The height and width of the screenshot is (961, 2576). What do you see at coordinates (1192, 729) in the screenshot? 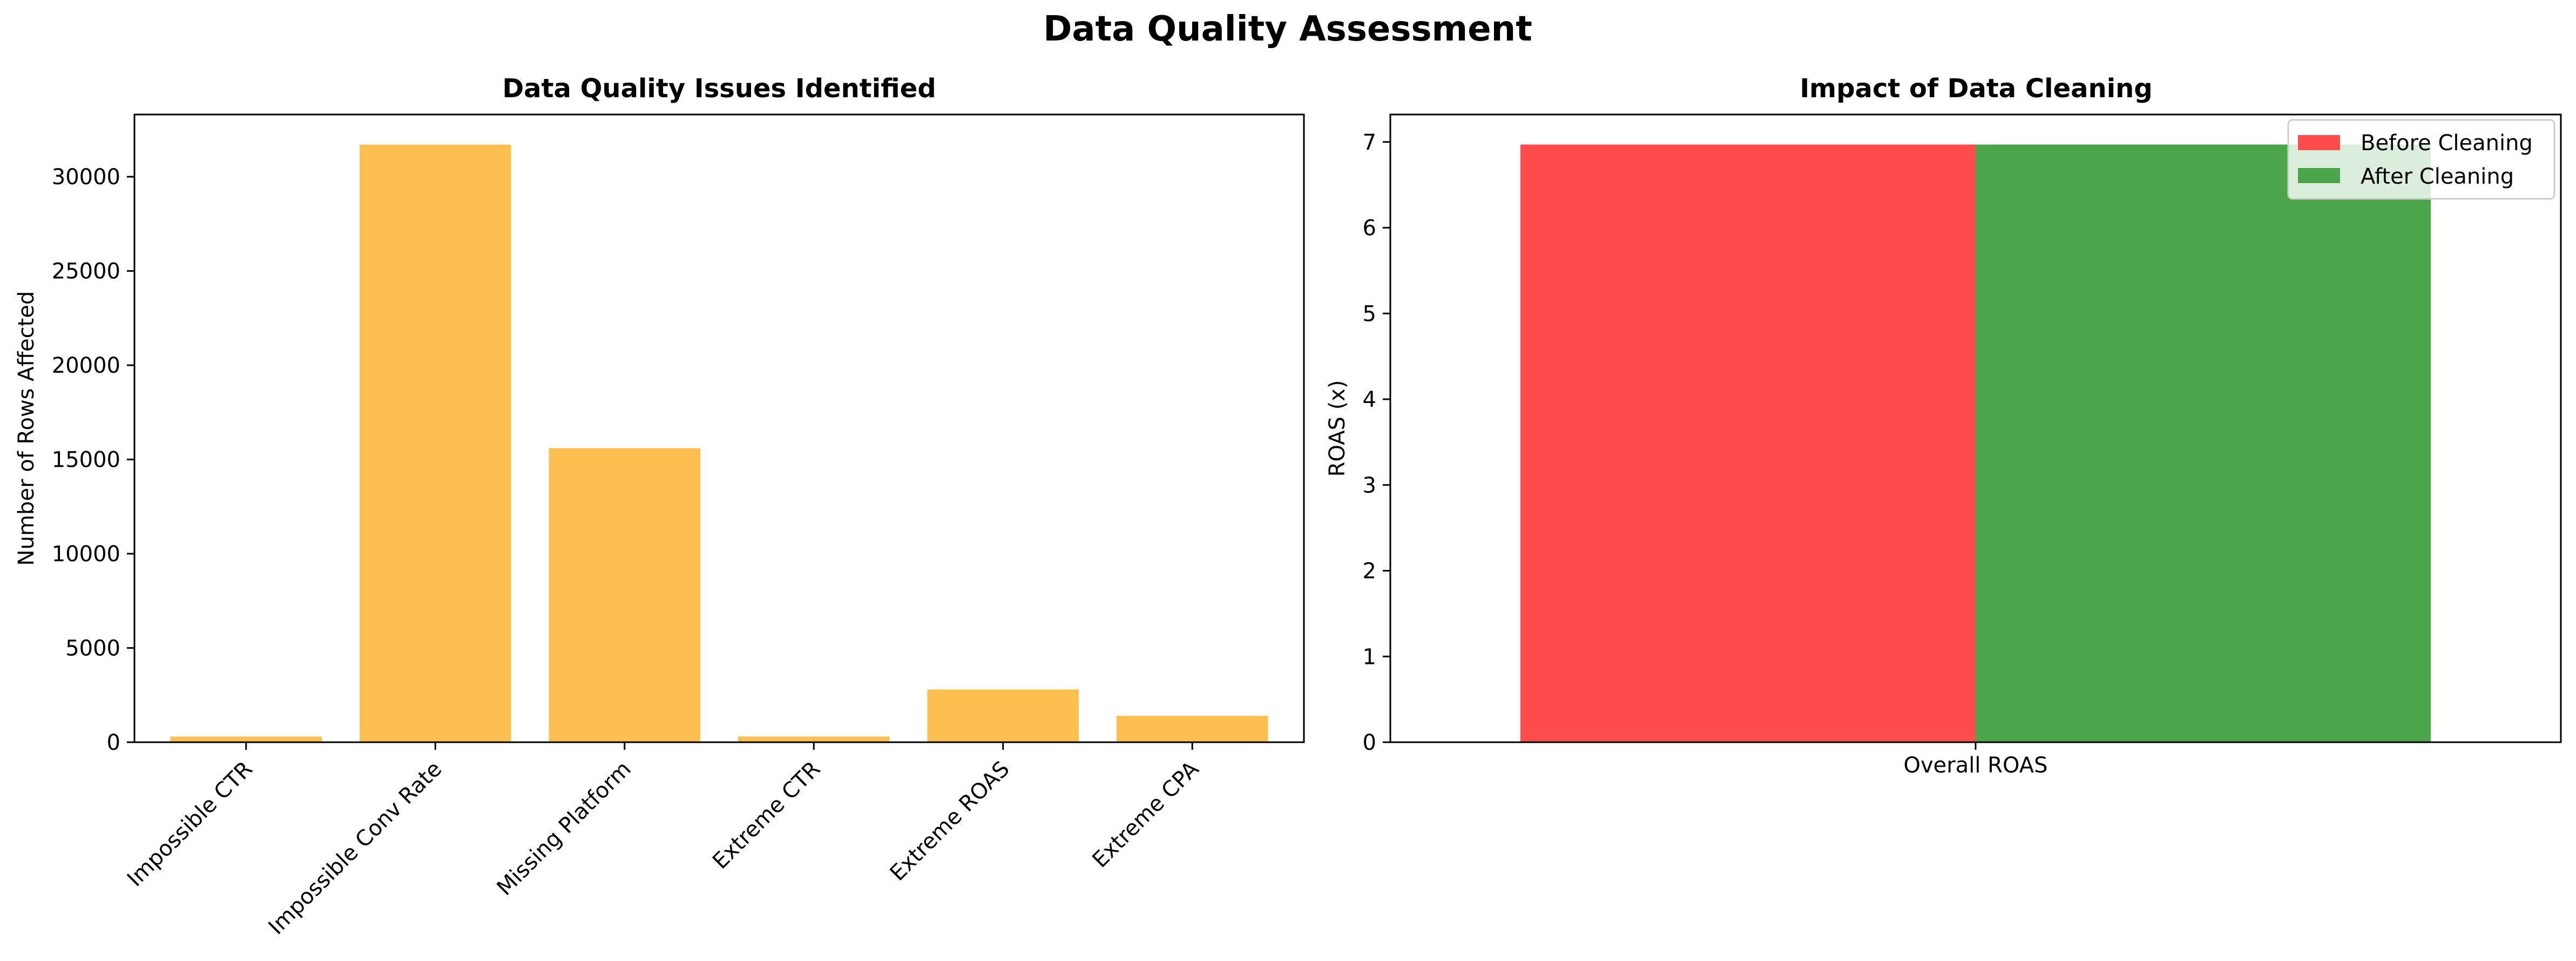
I see `bar-extreme-cpa` at bounding box center [1192, 729].